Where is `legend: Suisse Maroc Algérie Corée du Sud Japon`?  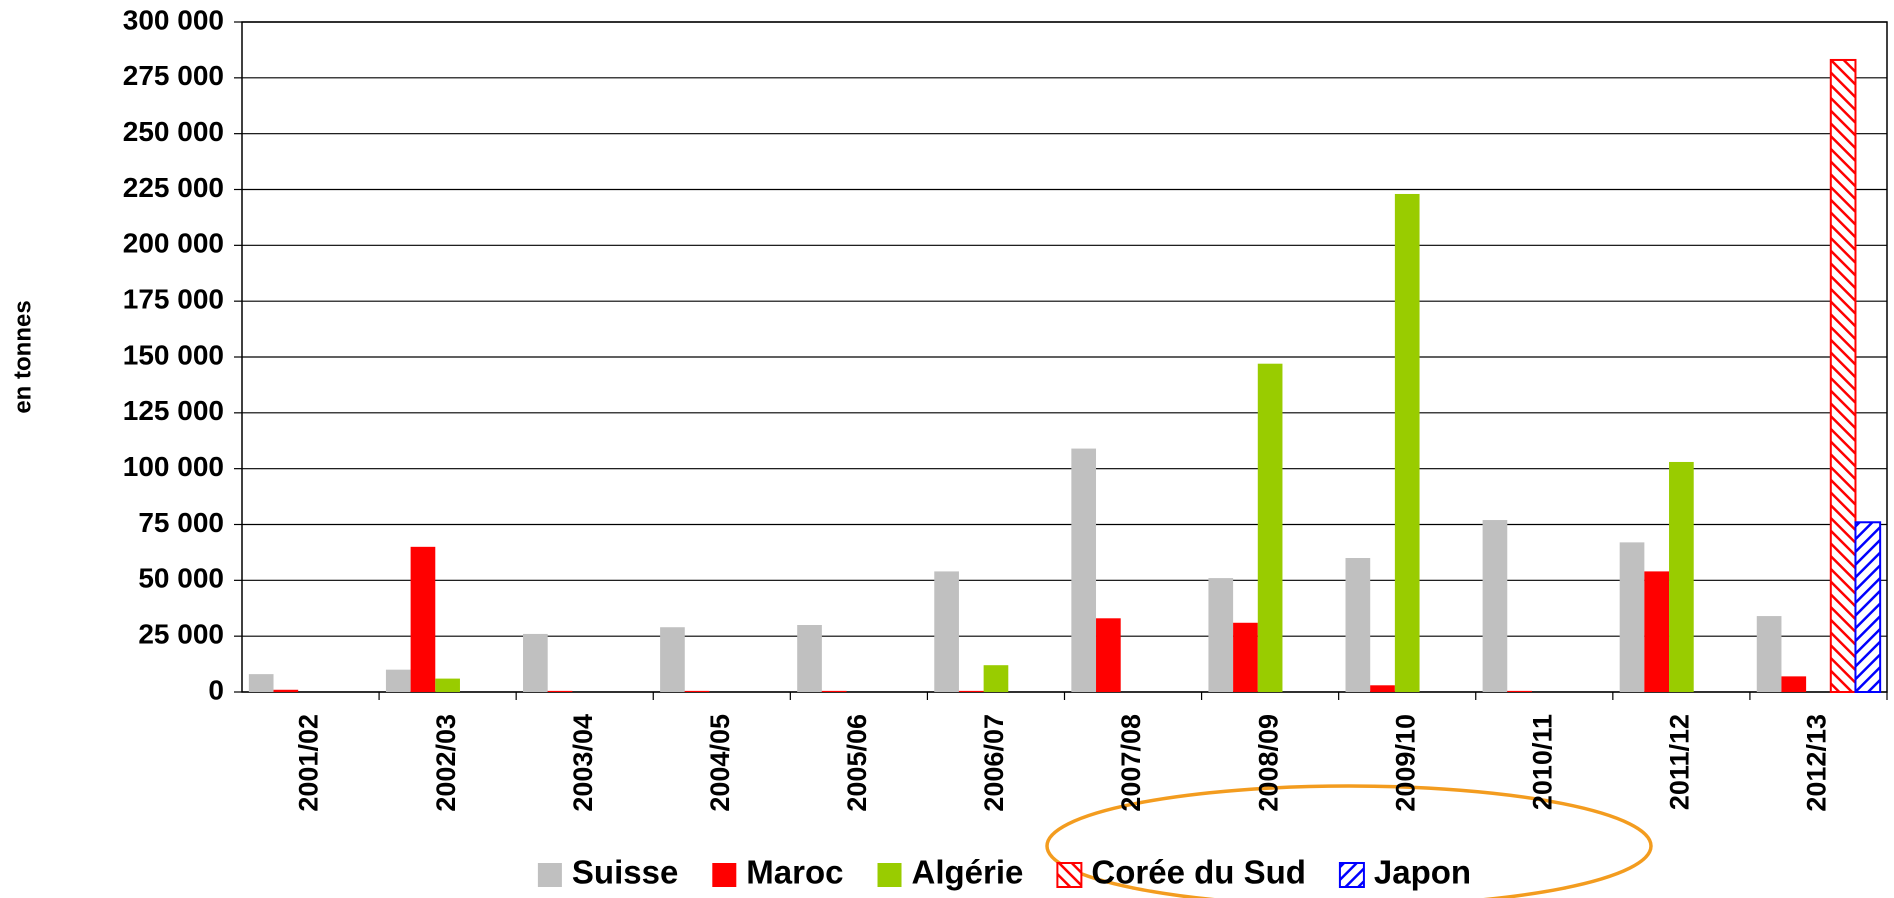 legend: Suisse Maroc Algérie Corée du Sud Japon is located at coordinates (1004, 872).